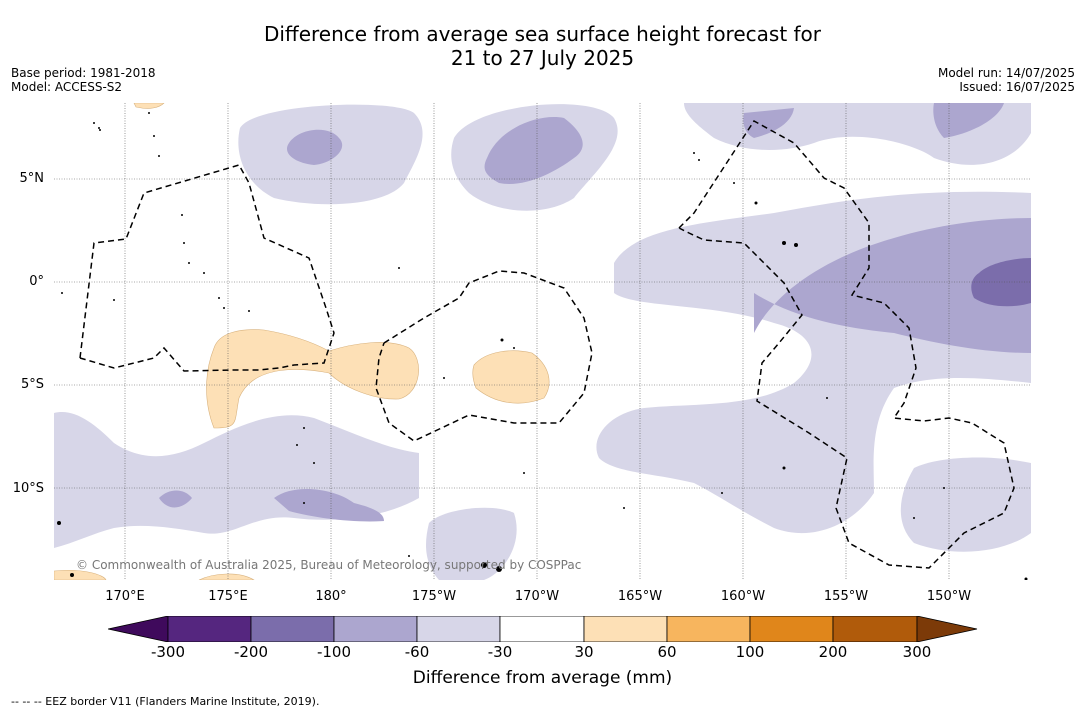 The image size is (1085, 713). Describe the element at coordinates (1001, 282) in the screenshot. I see `anomaly-dark-purple` at that location.